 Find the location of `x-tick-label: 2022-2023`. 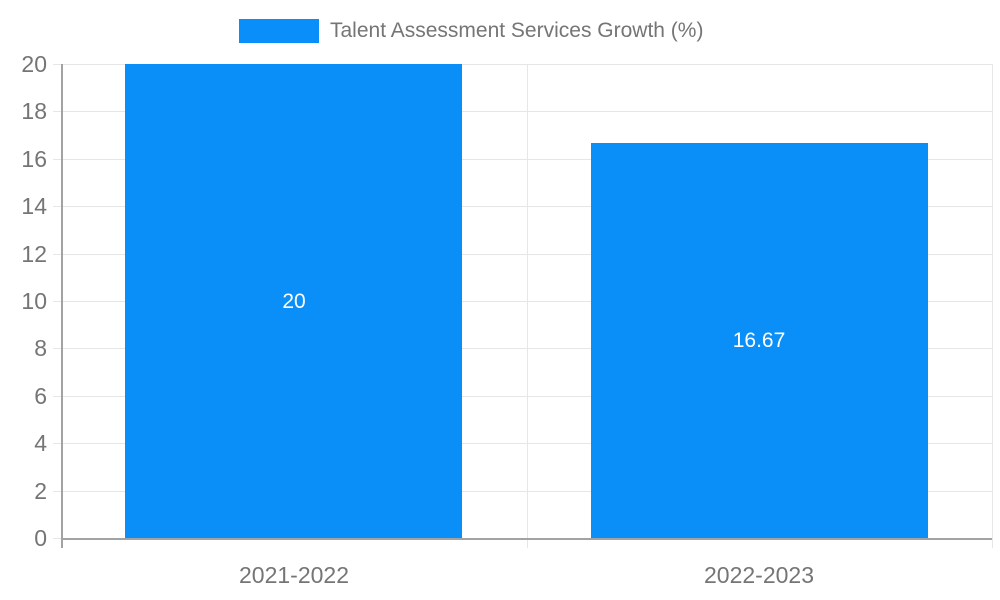

x-tick-label: 2022-2023 is located at coordinates (759, 575).